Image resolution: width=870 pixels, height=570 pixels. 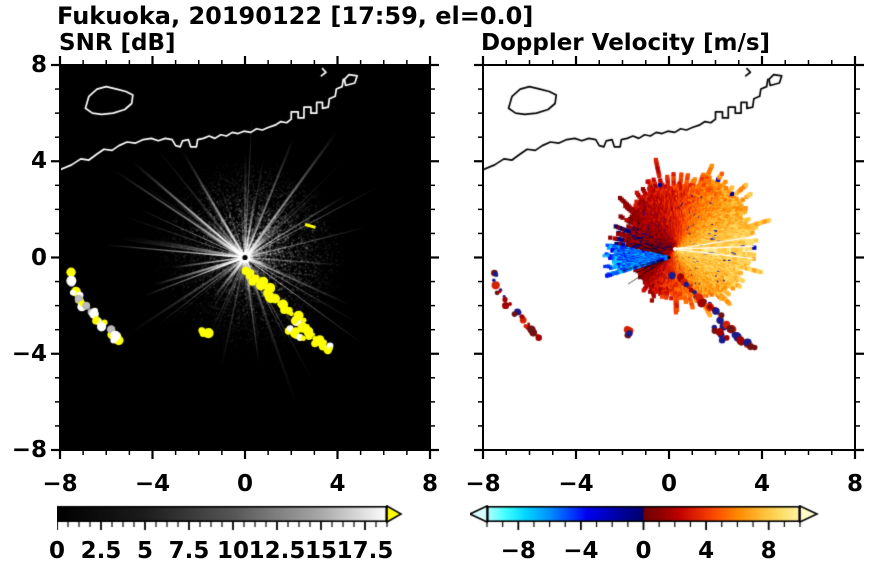 I want to click on y-tick-label: 4, so click(x=38, y=161).